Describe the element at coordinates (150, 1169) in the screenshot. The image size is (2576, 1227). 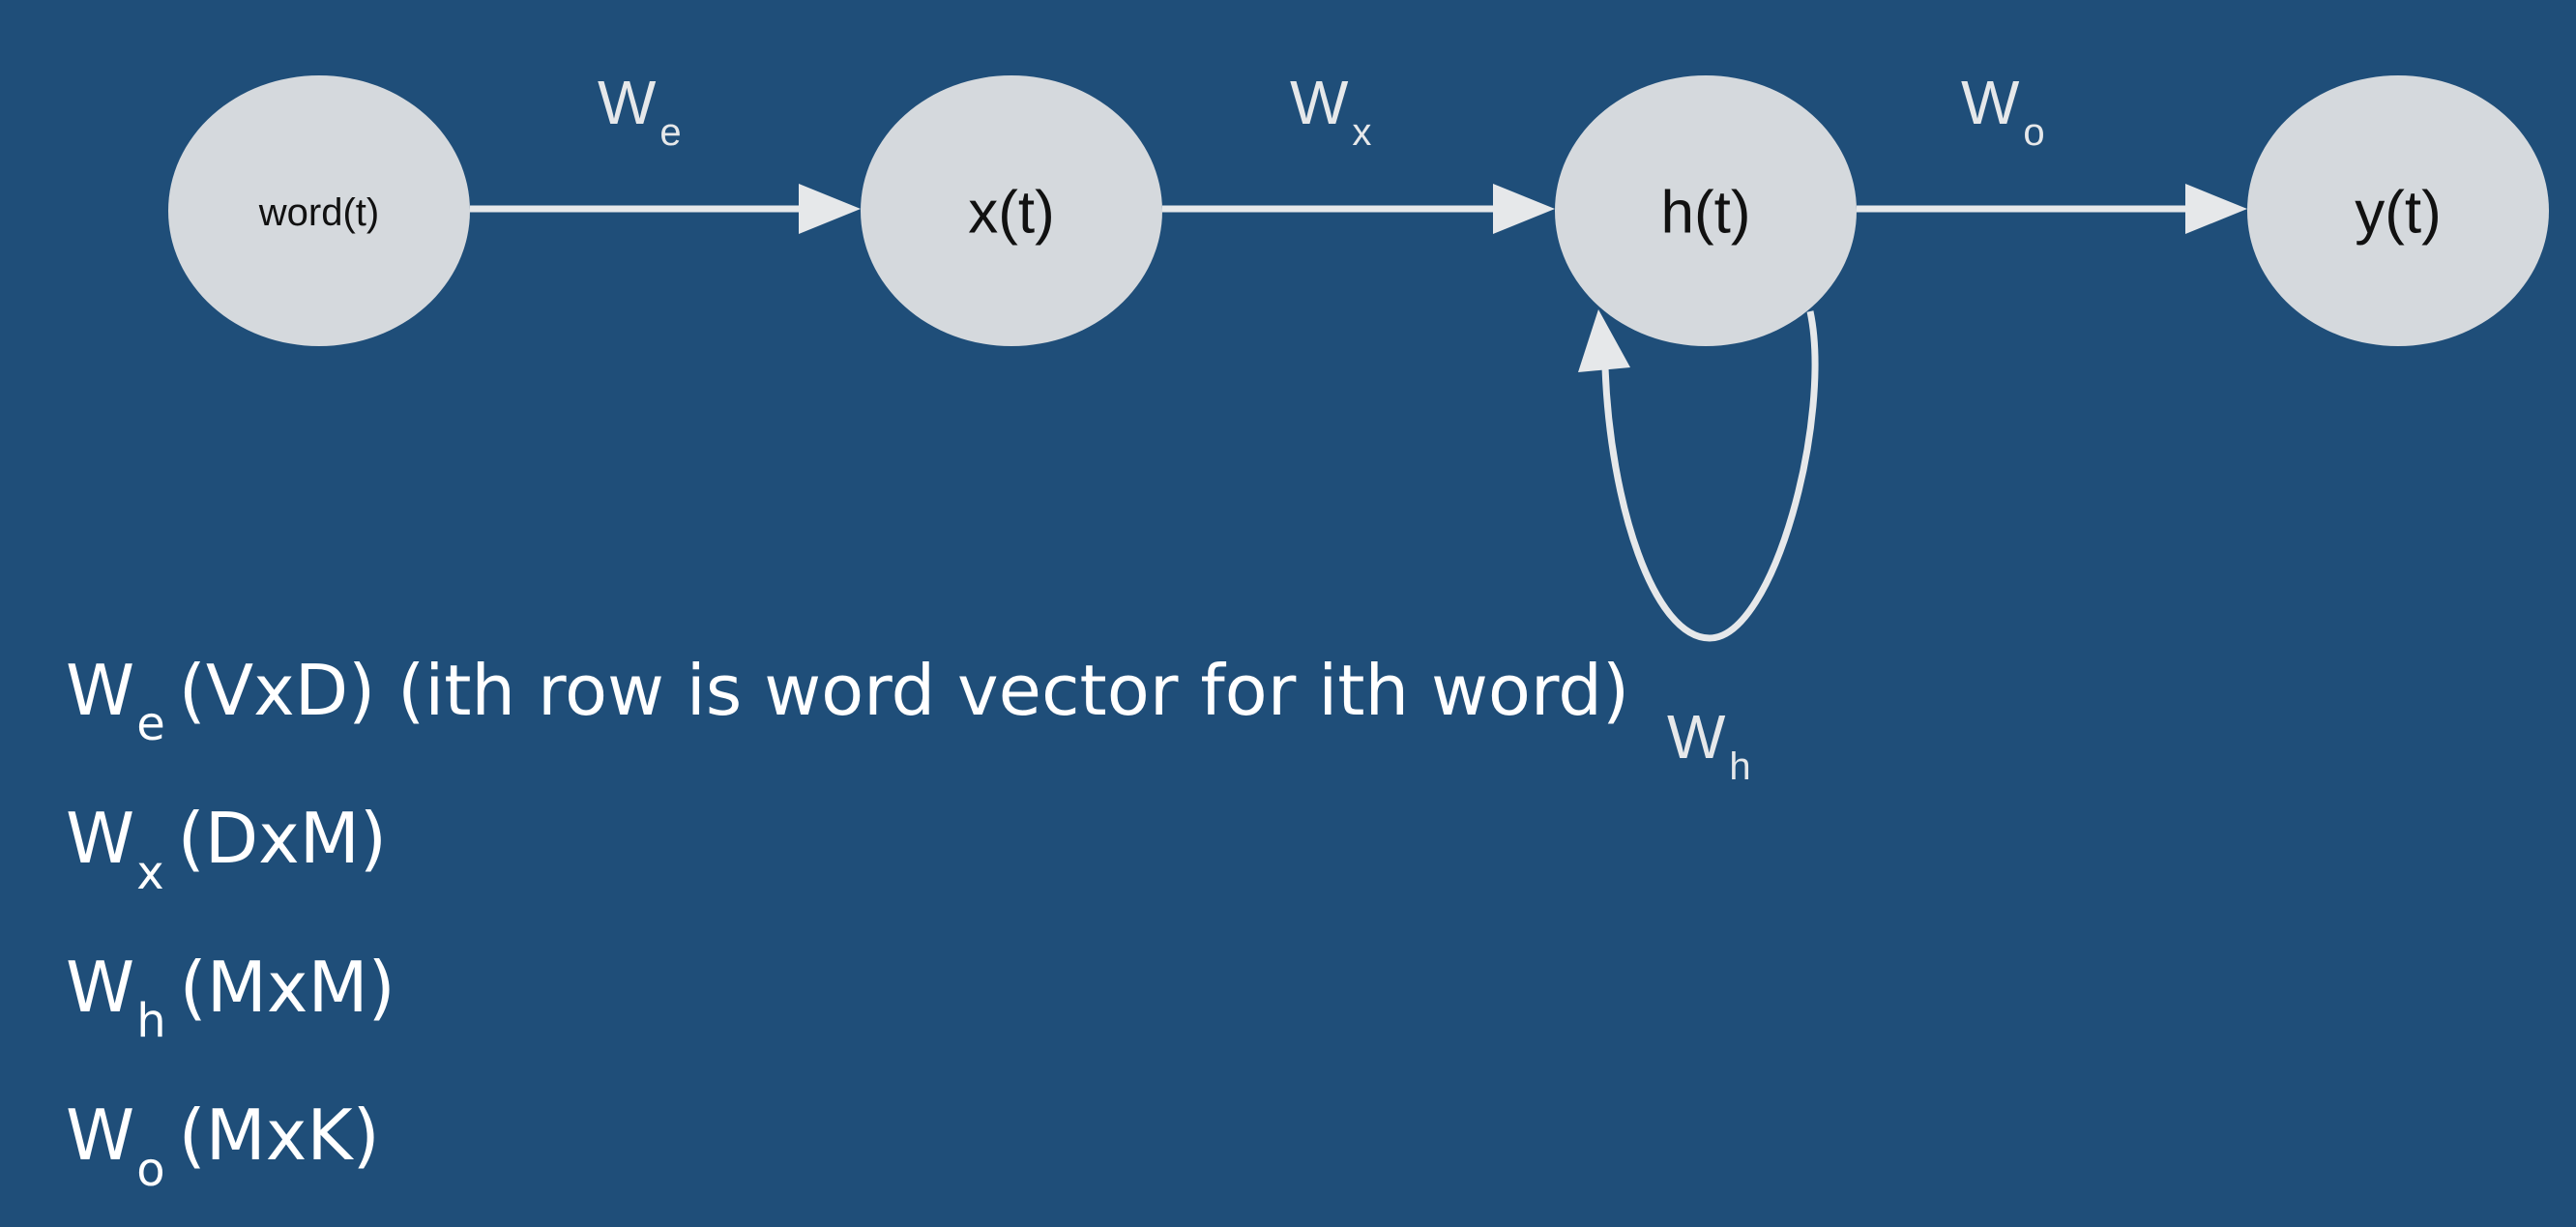
I see `legend-wo-sub: o` at that location.